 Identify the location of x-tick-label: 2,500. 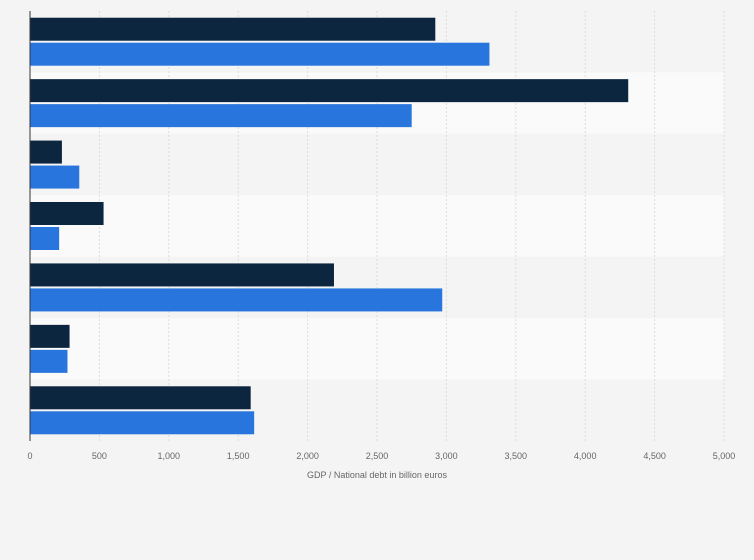
(377, 456).